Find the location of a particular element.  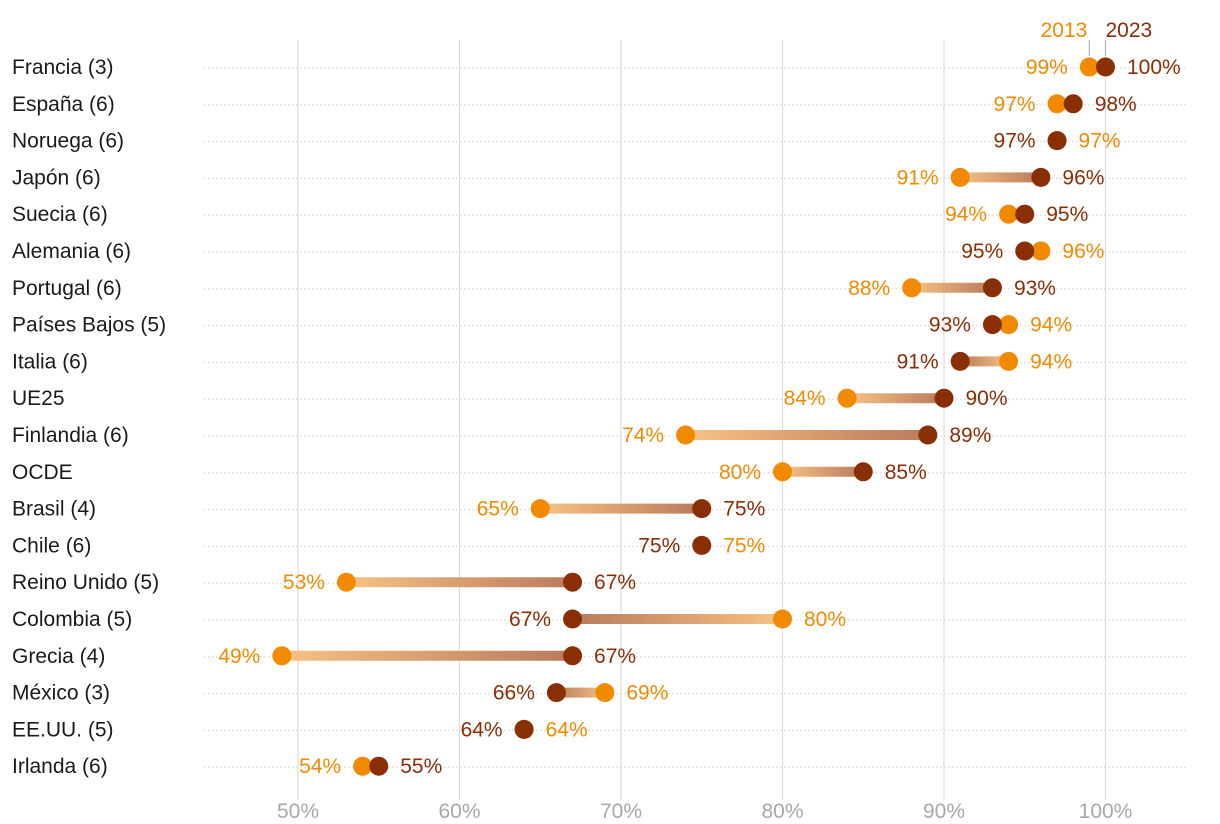

value-label-2013: 88% is located at coordinates (869, 288).